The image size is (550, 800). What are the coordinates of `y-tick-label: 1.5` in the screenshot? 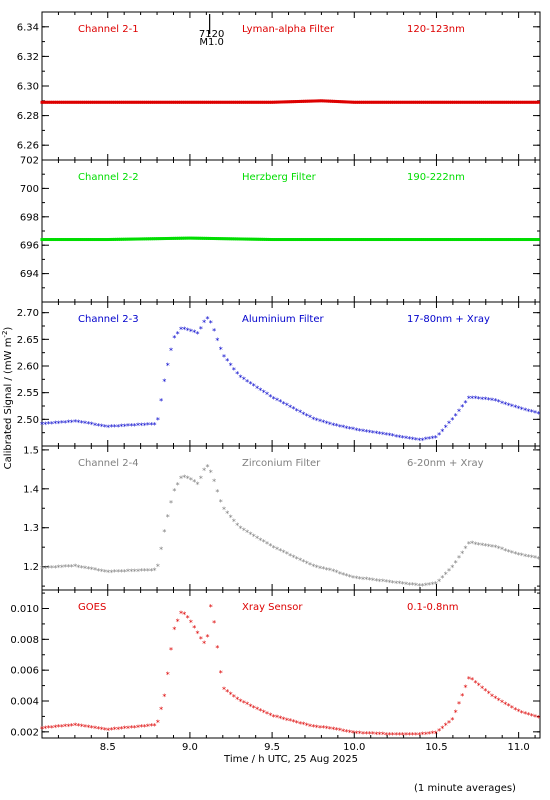 It's located at (31, 450).